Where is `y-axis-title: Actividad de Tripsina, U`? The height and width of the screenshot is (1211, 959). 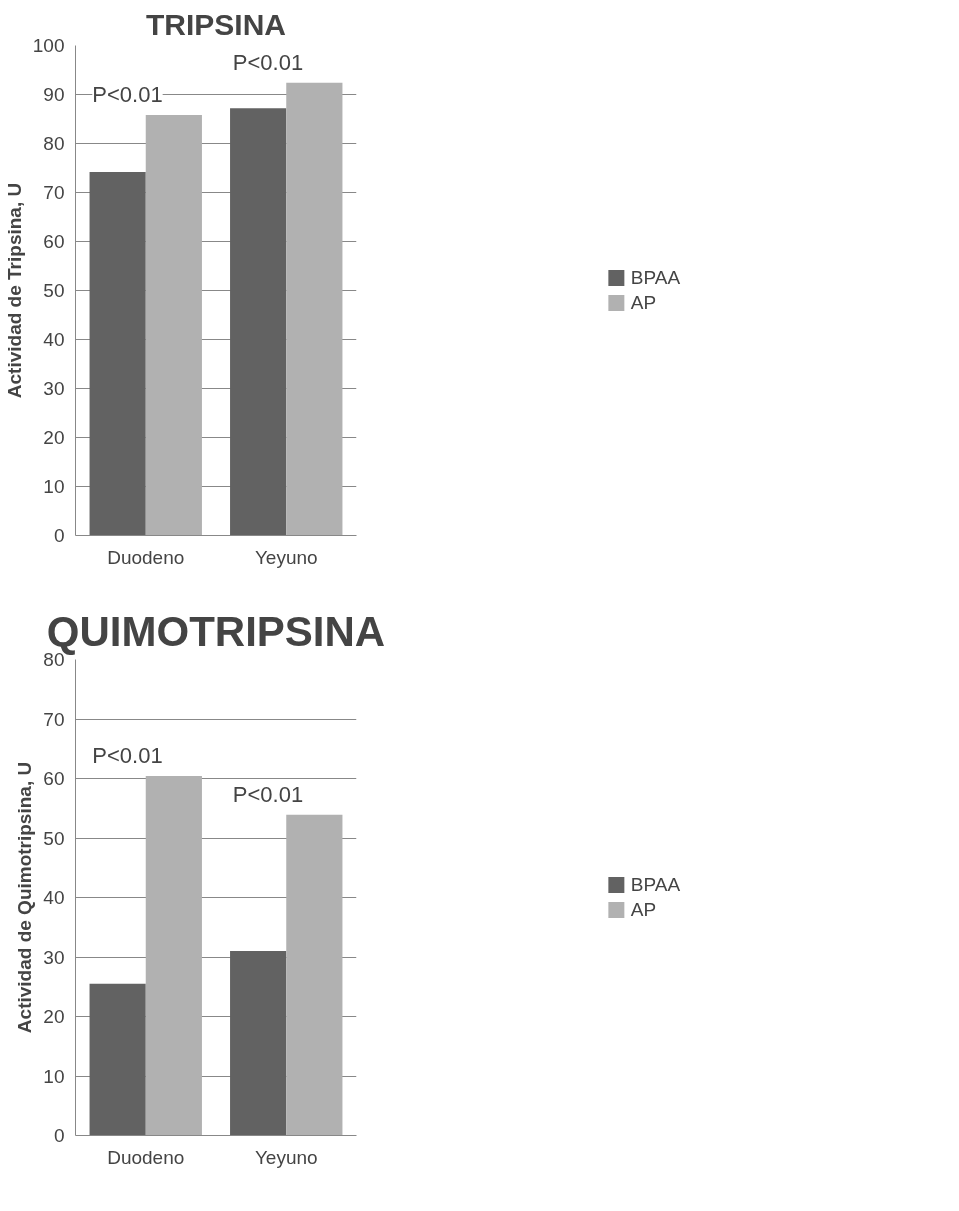 y-axis-title: Actividad de Tripsina, U is located at coordinates (14, 290).